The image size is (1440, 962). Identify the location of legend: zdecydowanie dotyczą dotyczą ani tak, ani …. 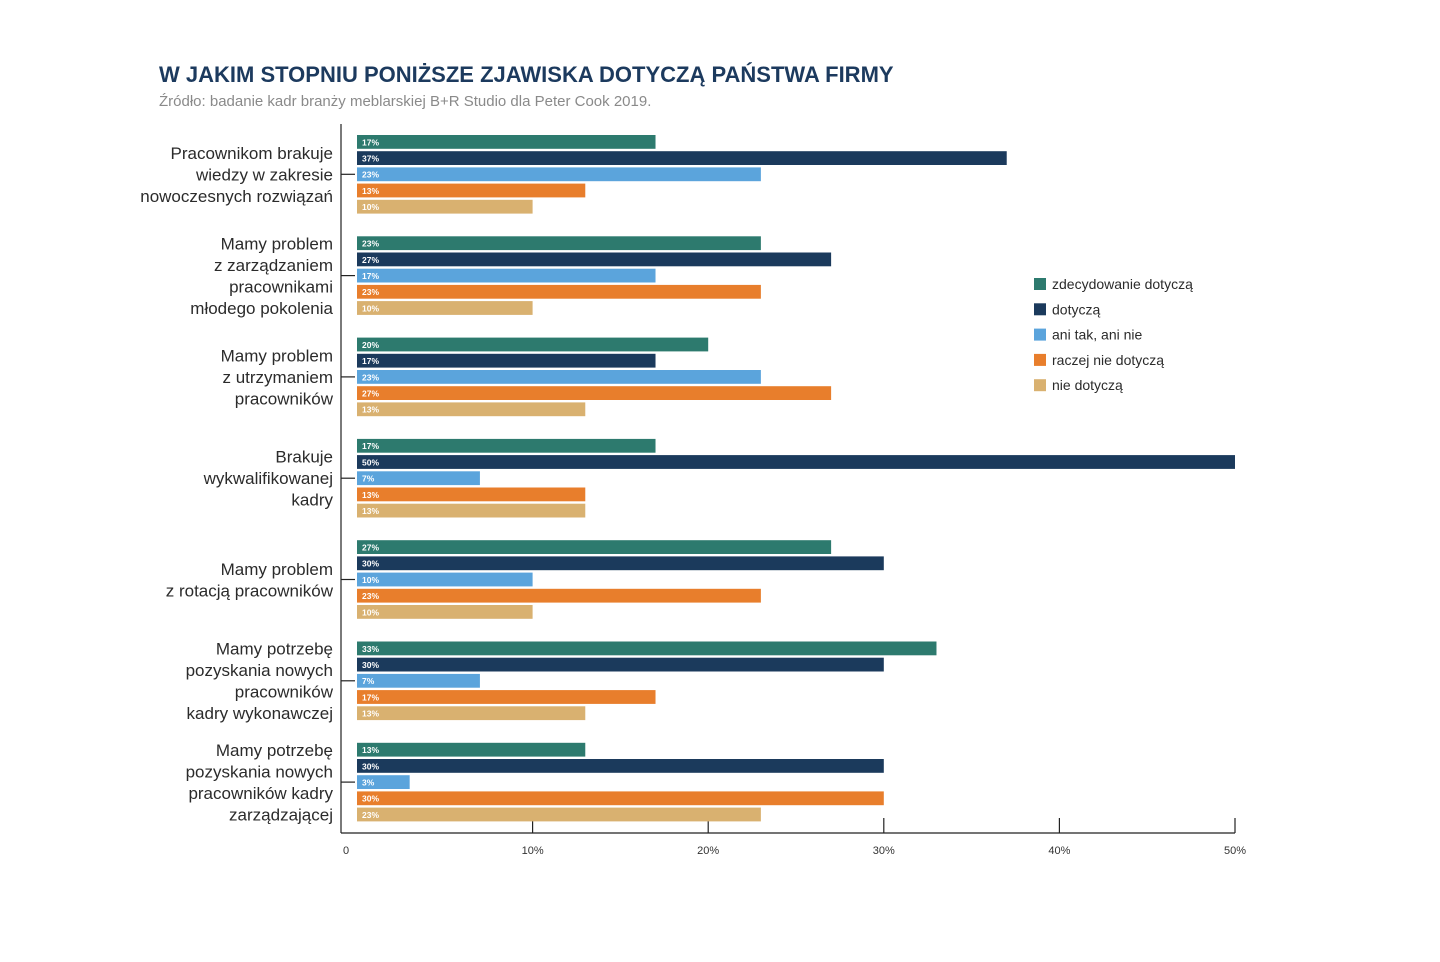
(1113, 334).